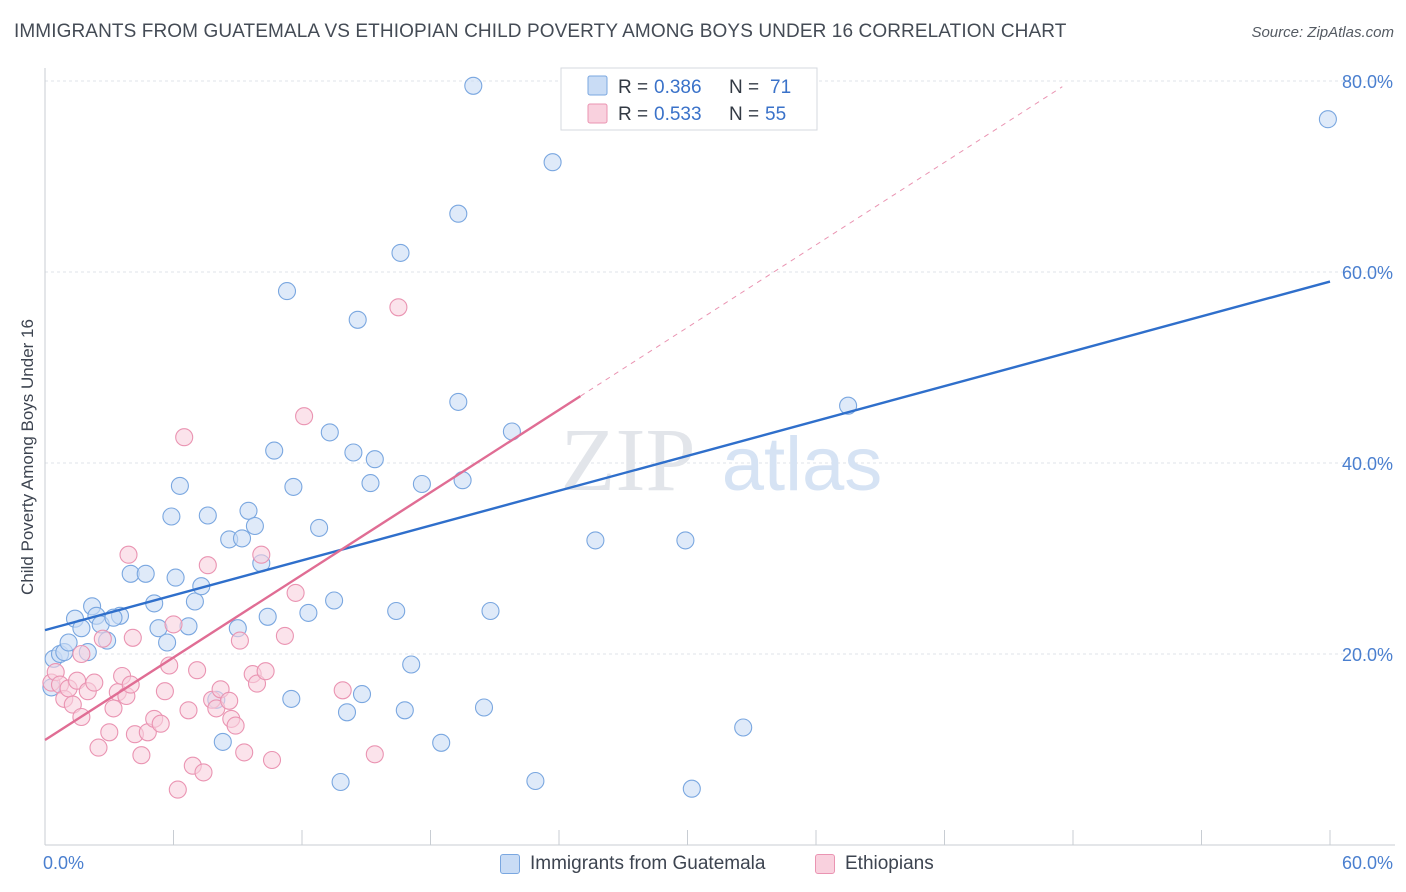 The width and height of the screenshot is (1406, 892). I want to click on source-credit: Source: ZipAtlas.com, so click(1322, 32).